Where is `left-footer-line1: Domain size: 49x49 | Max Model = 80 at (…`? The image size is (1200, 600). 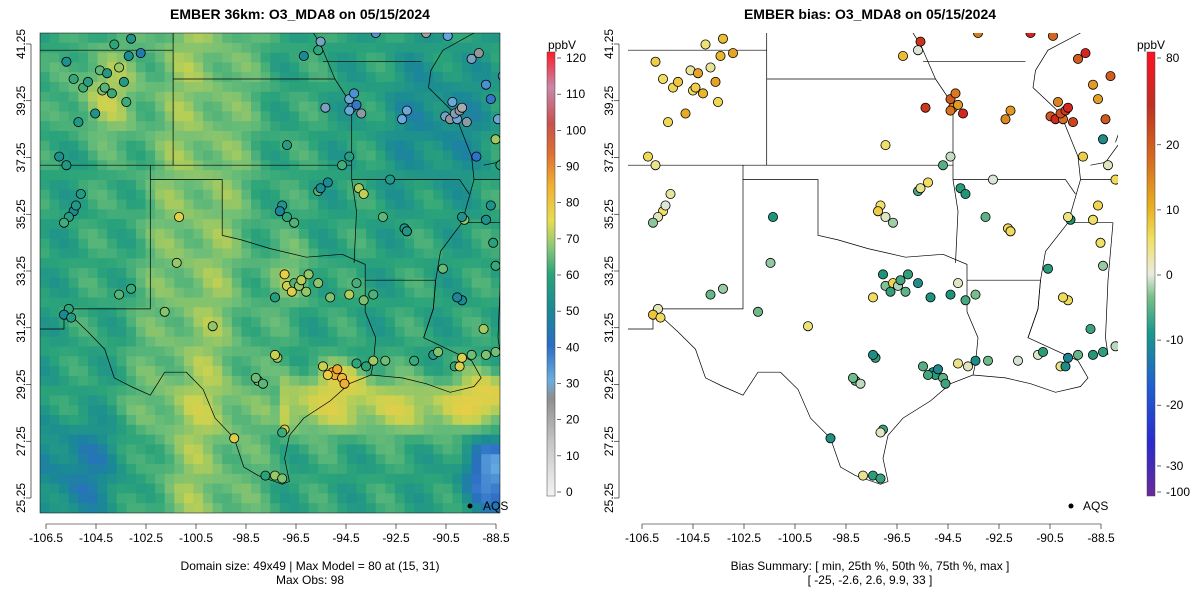
left-footer-line1: Domain size: 49x49 | Max Model = 80 at (… is located at coordinates (310, 566).